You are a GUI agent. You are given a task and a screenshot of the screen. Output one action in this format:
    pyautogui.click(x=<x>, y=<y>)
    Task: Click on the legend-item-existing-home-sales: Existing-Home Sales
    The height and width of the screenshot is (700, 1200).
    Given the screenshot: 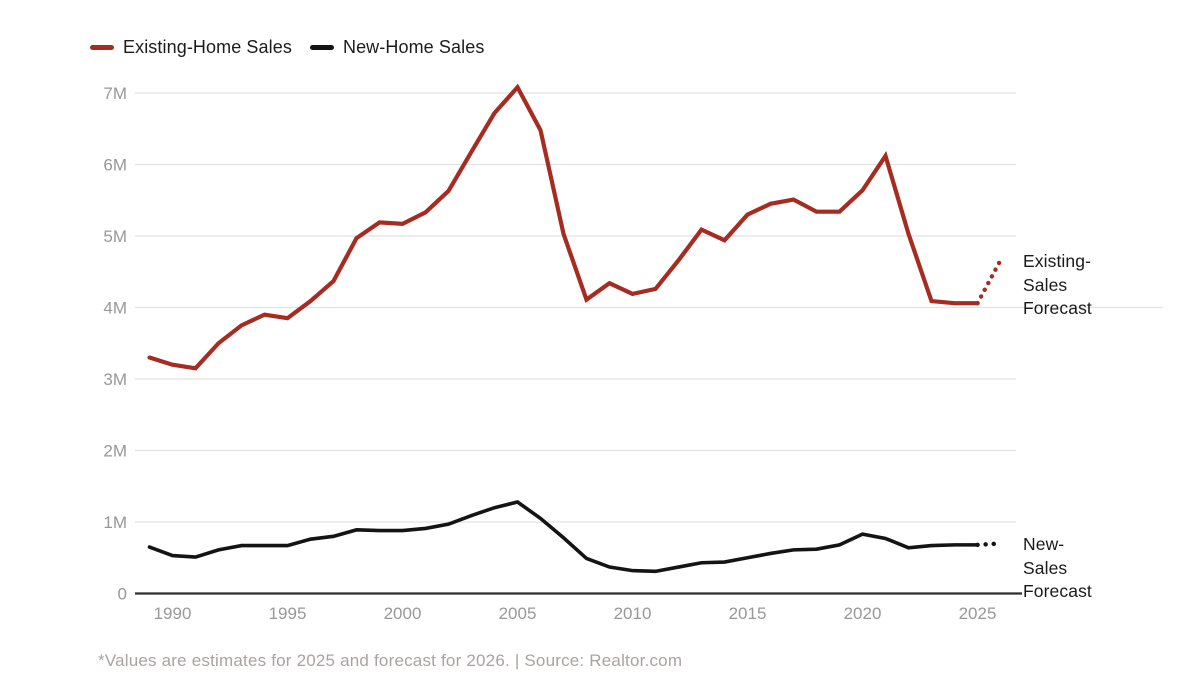 What is the action you would take?
    pyautogui.click(x=191, y=47)
    